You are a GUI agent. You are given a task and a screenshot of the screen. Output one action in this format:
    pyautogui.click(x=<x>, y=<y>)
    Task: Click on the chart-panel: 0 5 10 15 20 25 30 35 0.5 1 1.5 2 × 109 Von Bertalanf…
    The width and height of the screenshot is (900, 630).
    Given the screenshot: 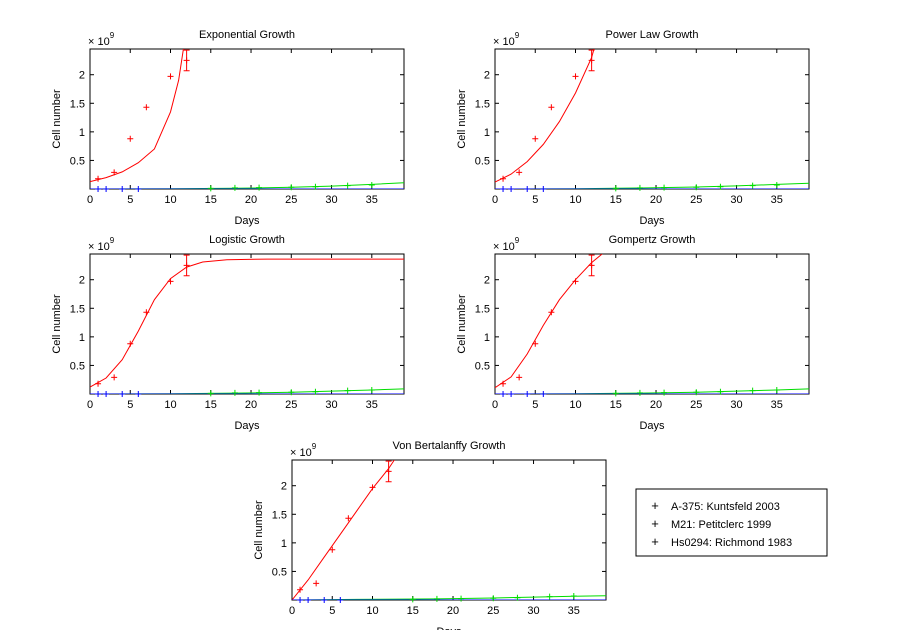 What is the action you would take?
    pyautogui.click(x=430, y=535)
    